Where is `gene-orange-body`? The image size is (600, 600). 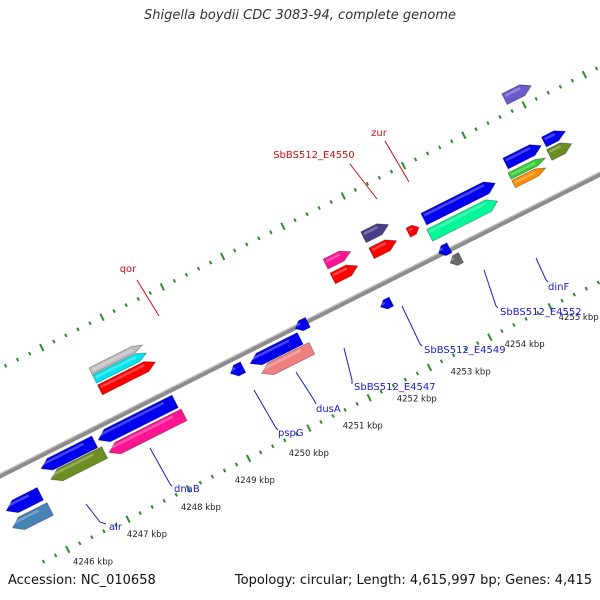 gene-orange-body is located at coordinates (529, 178).